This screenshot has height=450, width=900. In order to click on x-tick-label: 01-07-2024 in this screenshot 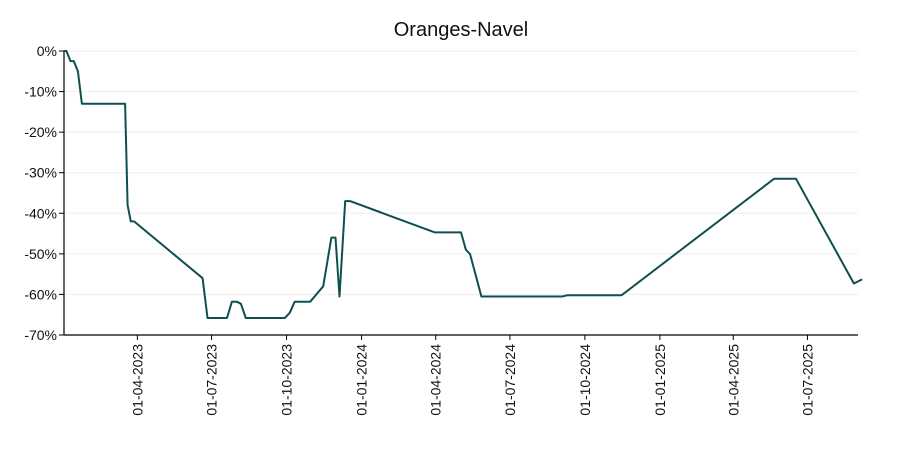, I will do `click(510, 380)`.